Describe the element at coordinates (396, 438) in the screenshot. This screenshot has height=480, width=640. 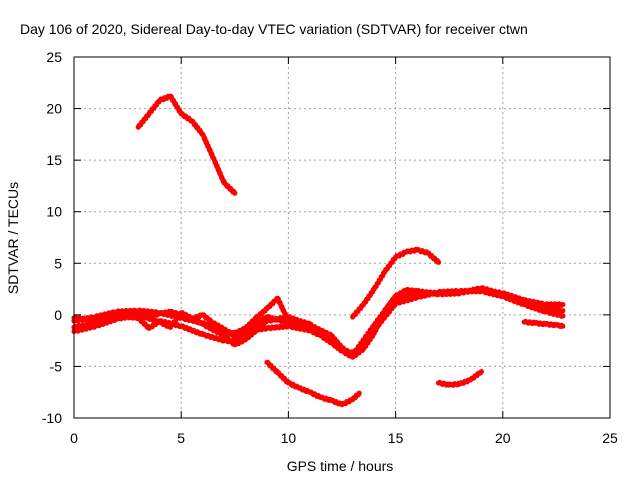
I see `x-tick-label: 15` at that location.